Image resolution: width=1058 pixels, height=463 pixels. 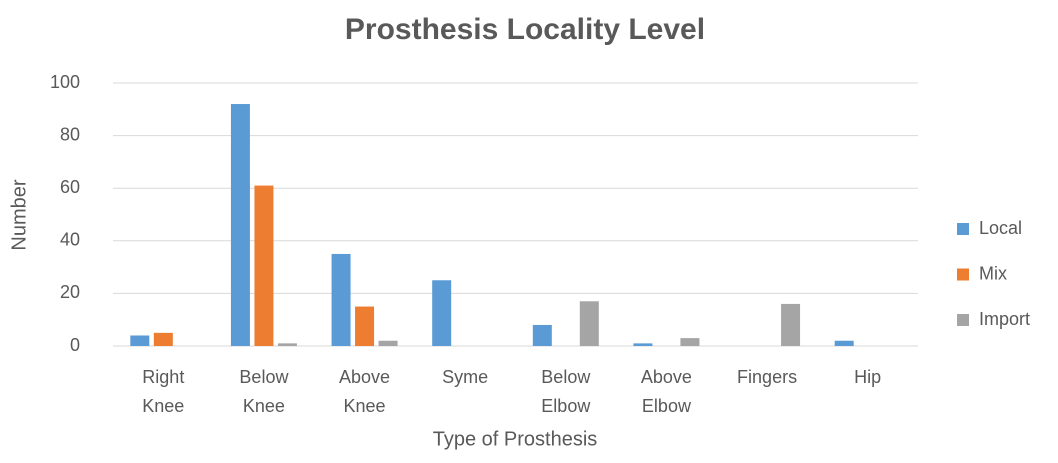 I want to click on y-tick-label: 100, so click(x=65, y=82).